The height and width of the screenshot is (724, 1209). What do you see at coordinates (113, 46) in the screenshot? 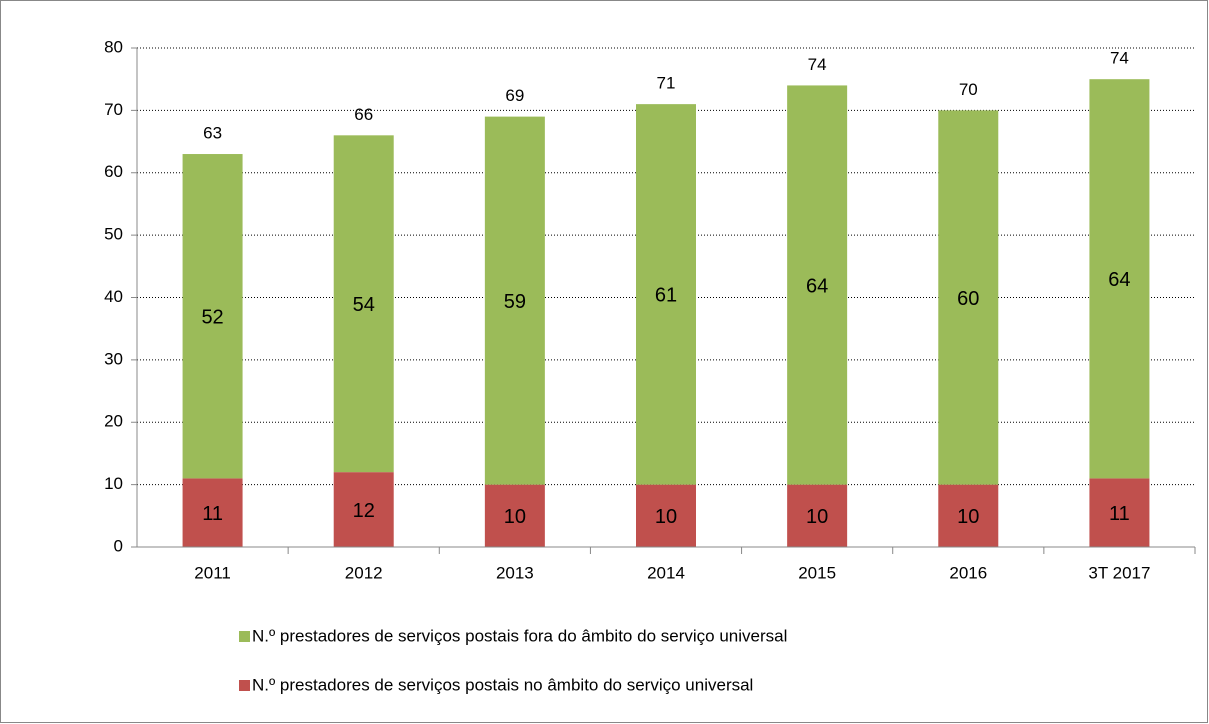
I see `y-tick-label: 80` at bounding box center [113, 46].